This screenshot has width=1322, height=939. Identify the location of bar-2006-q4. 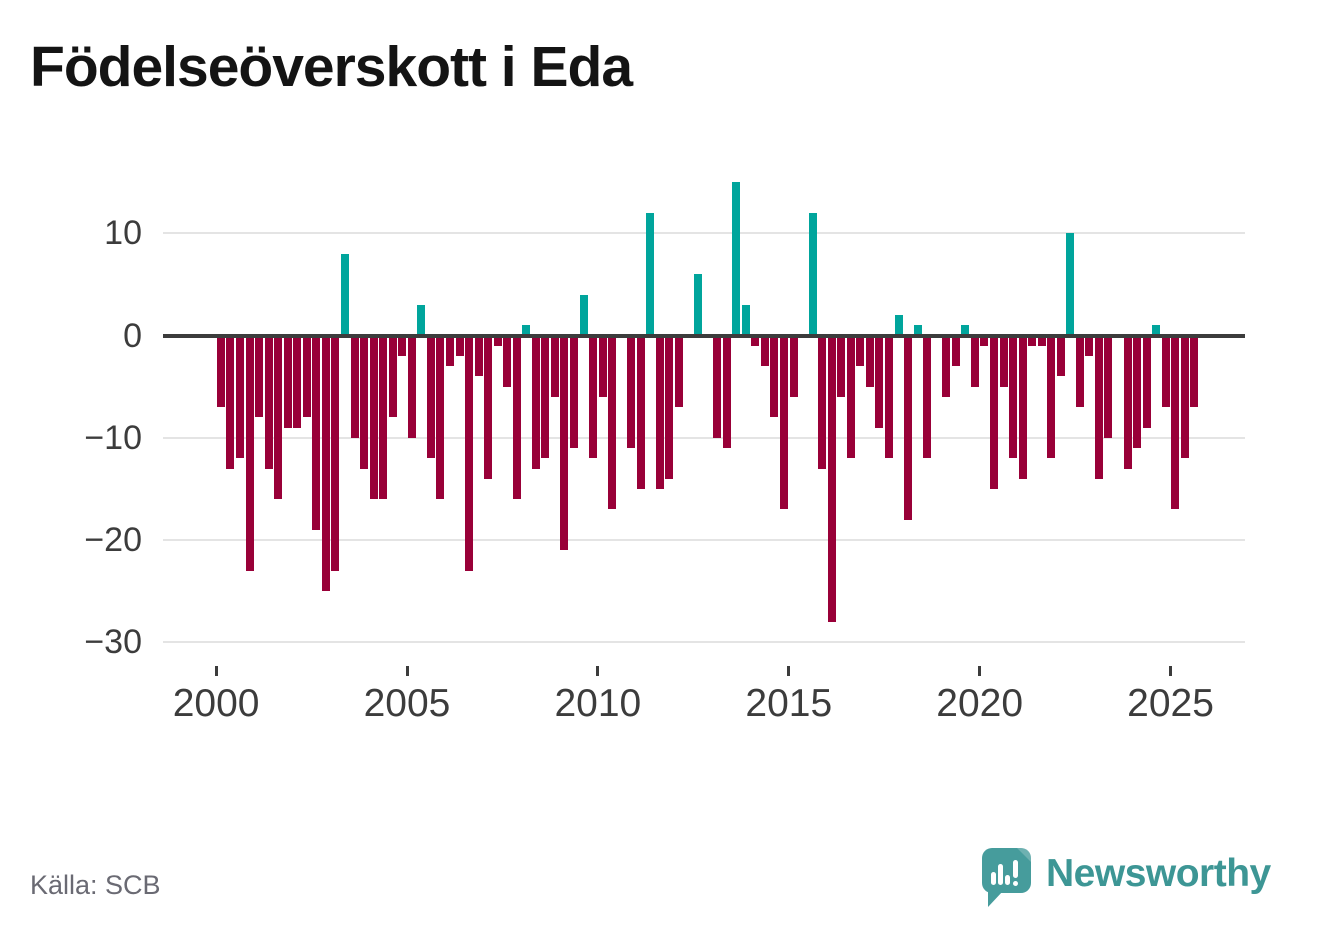
(478, 356).